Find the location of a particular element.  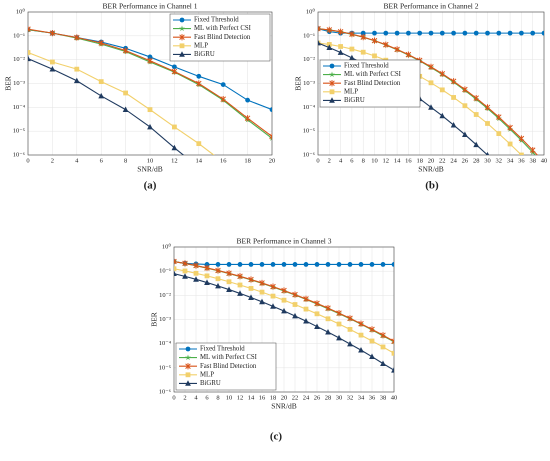

x-tick-label: 2 is located at coordinates (329, 160).